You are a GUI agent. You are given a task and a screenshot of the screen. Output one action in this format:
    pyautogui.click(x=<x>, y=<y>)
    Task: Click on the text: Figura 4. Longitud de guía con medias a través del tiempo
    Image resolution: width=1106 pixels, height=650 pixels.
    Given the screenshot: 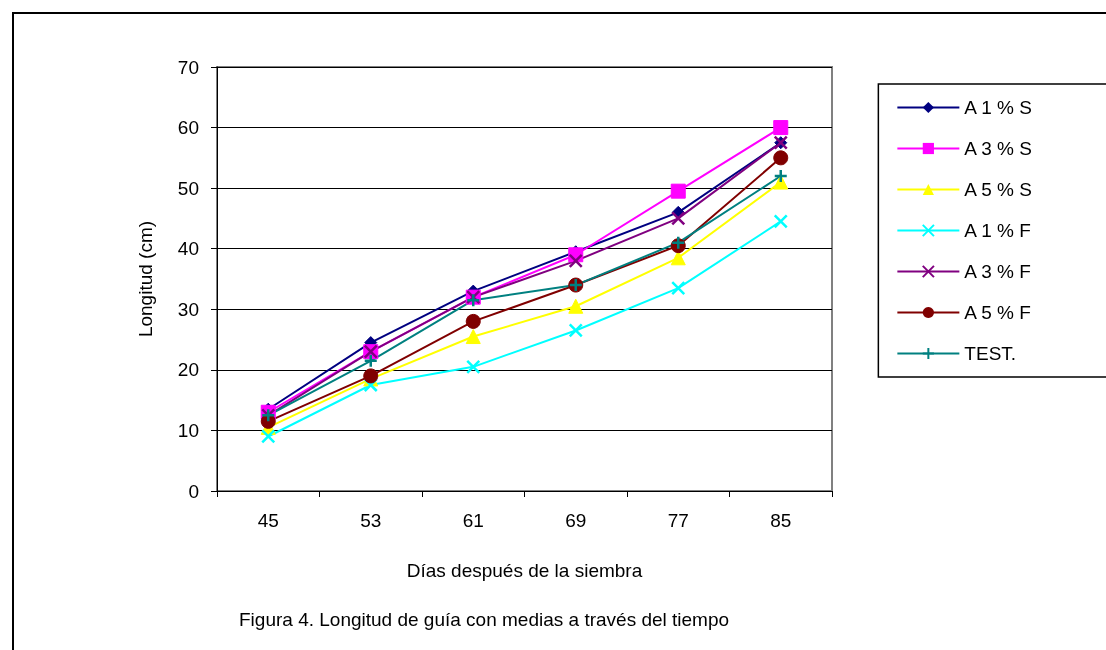 What is the action you would take?
    pyautogui.click(x=484, y=619)
    